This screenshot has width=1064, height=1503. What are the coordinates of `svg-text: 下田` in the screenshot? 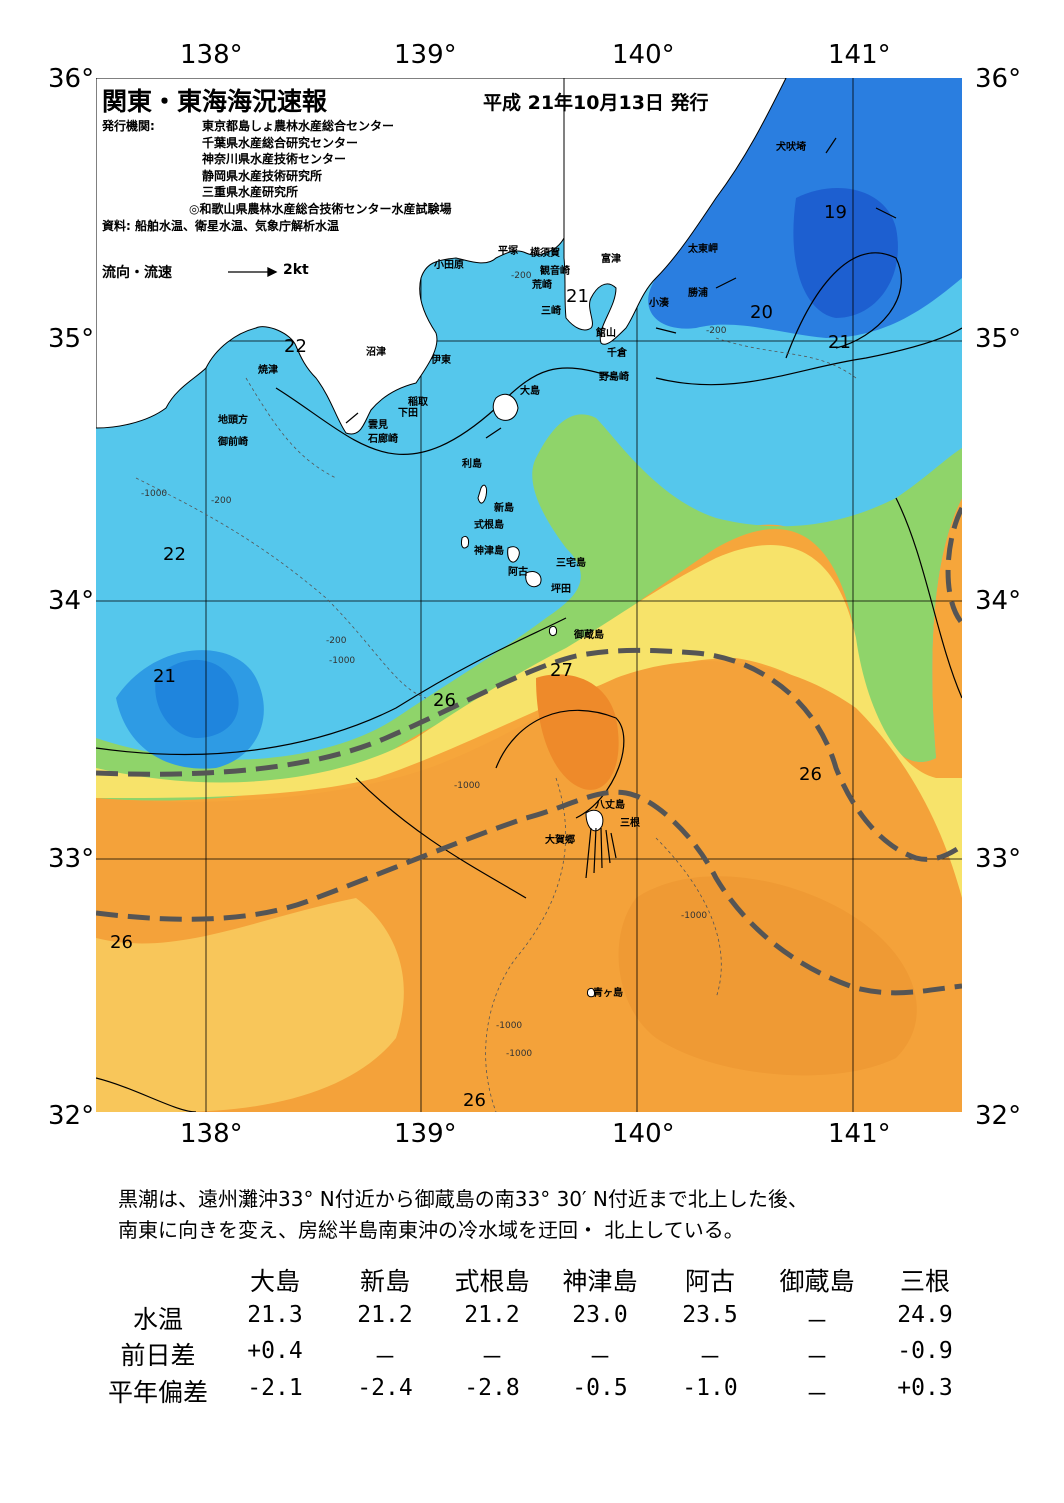 It's located at (408, 413).